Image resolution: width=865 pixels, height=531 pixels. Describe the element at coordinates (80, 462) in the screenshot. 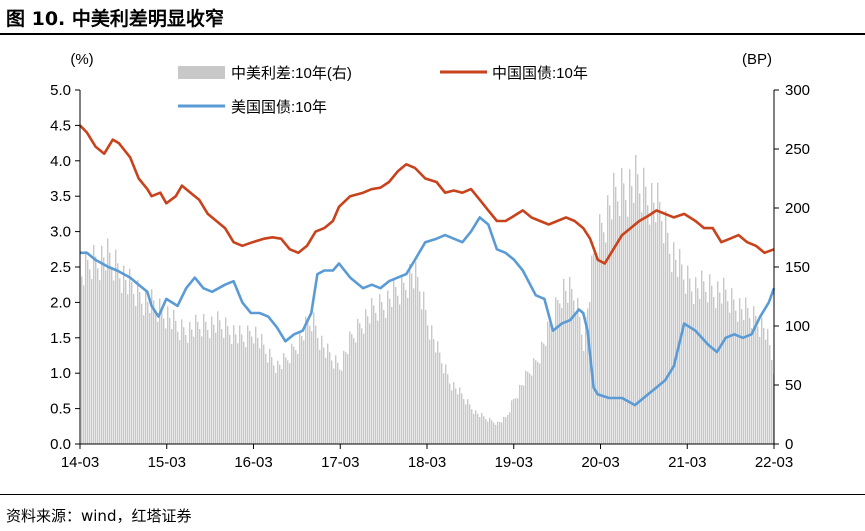

I see `x-tick-label: 14-03` at that location.